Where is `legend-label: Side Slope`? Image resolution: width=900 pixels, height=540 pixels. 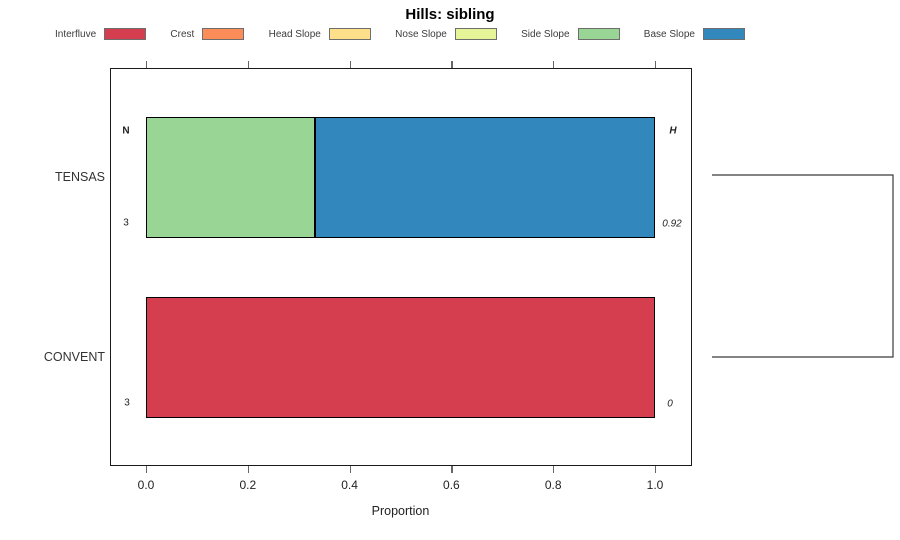 legend-label: Side Slope is located at coordinates (545, 34).